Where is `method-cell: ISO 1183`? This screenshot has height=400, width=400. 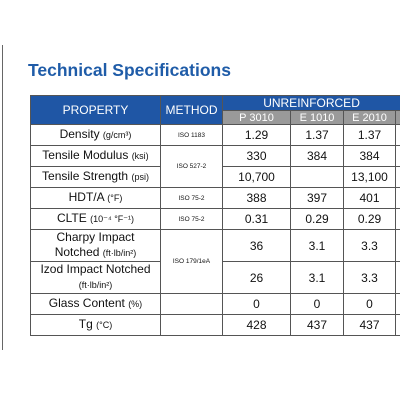 method-cell: ISO 1183 is located at coordinates (191, 135).